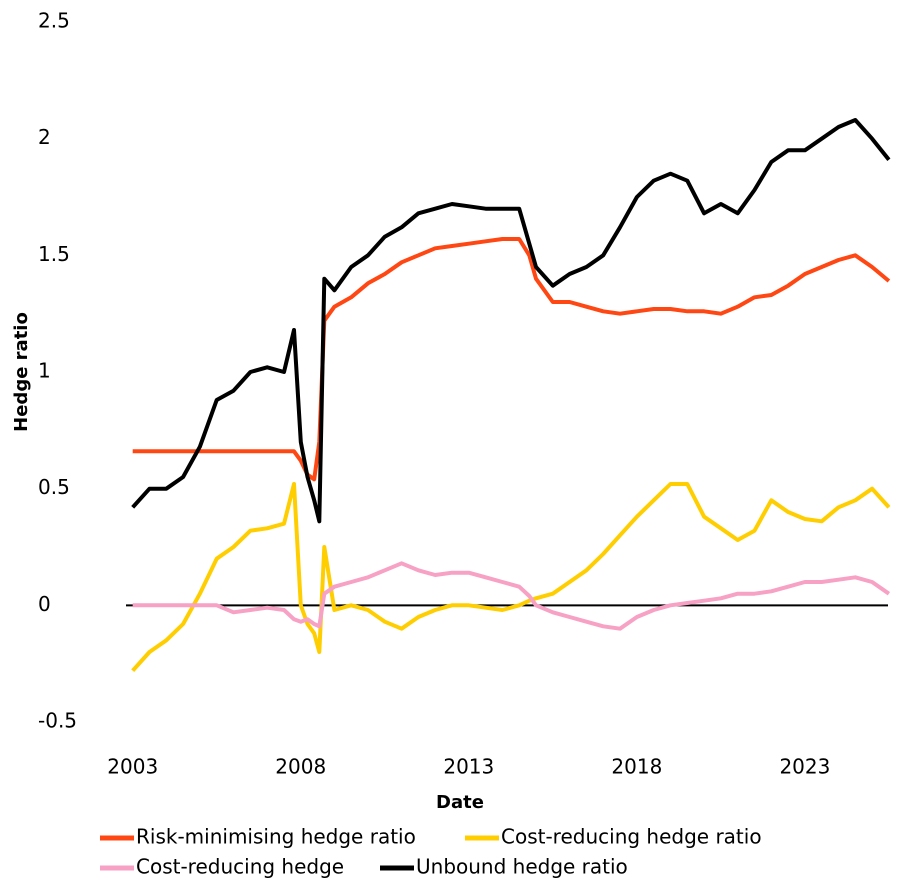 Image resolution: width=916 pixels, height=884 pixels. Describe the element at coordinates (276, 837) in the screenshot. I see `legend-label: Risk-minimising hedge ratio` at that location.